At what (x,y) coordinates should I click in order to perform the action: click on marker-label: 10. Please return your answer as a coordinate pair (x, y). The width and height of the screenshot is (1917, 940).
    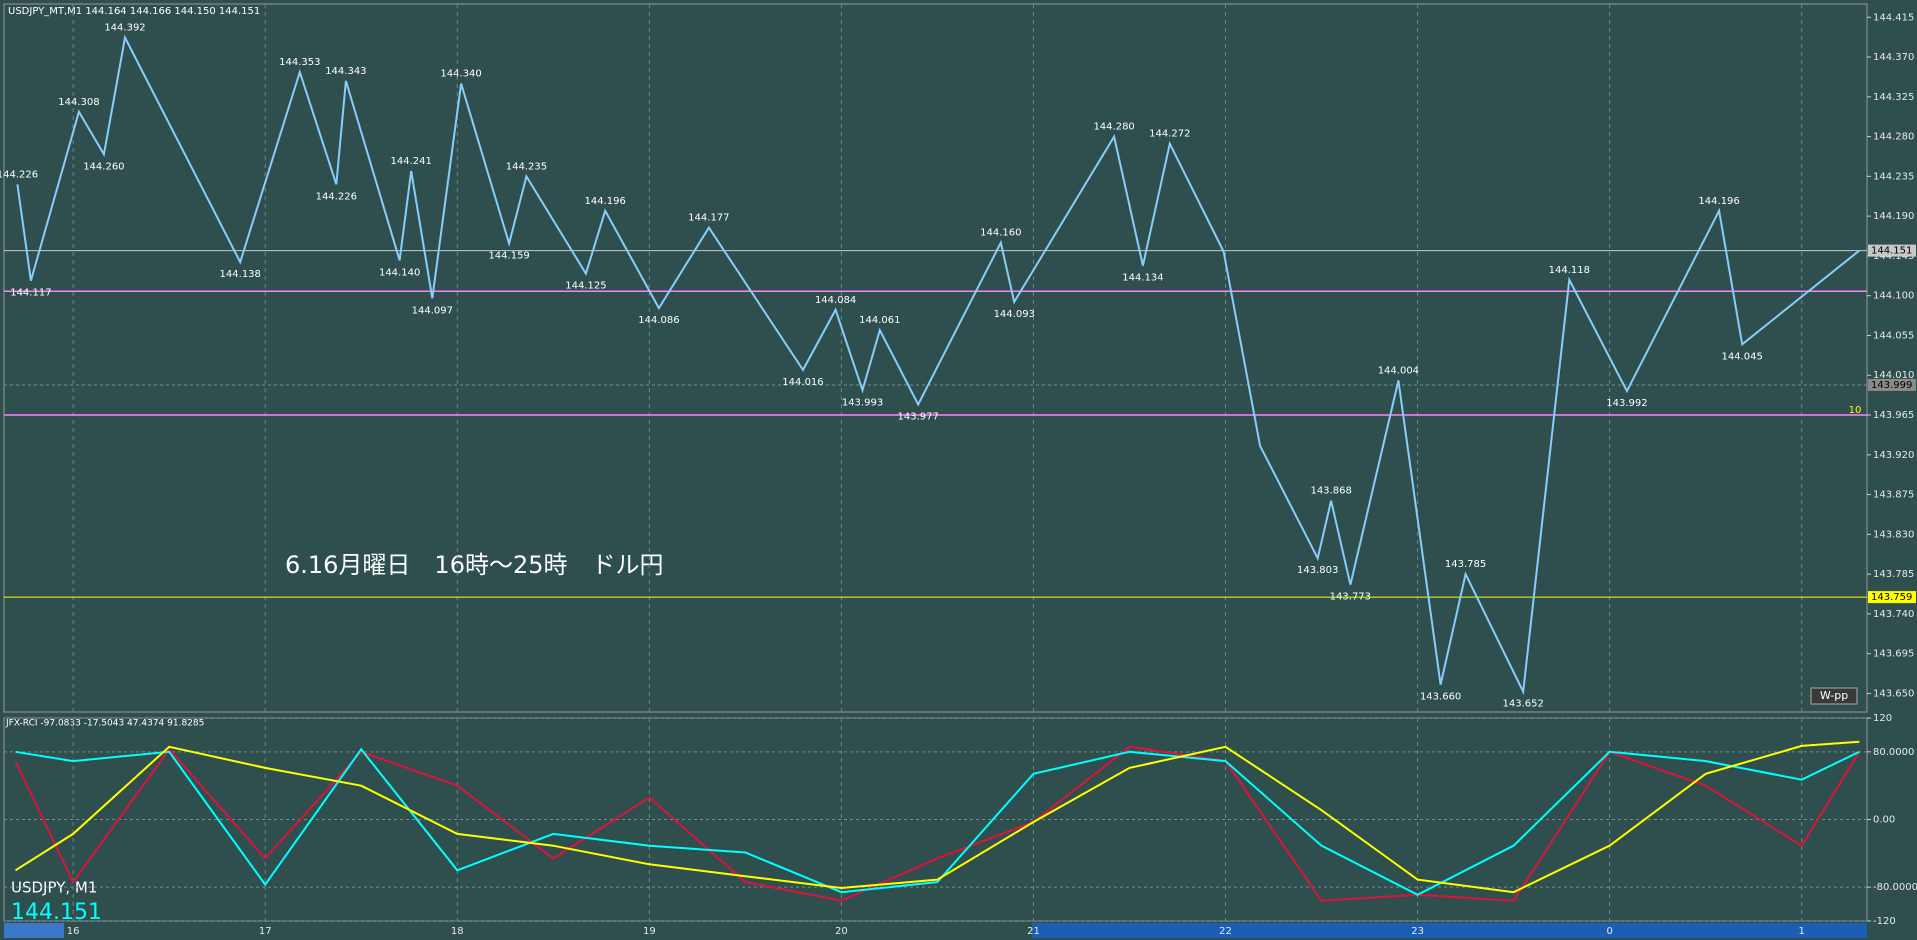
    Looking at the image, I should click on (1855, 410).